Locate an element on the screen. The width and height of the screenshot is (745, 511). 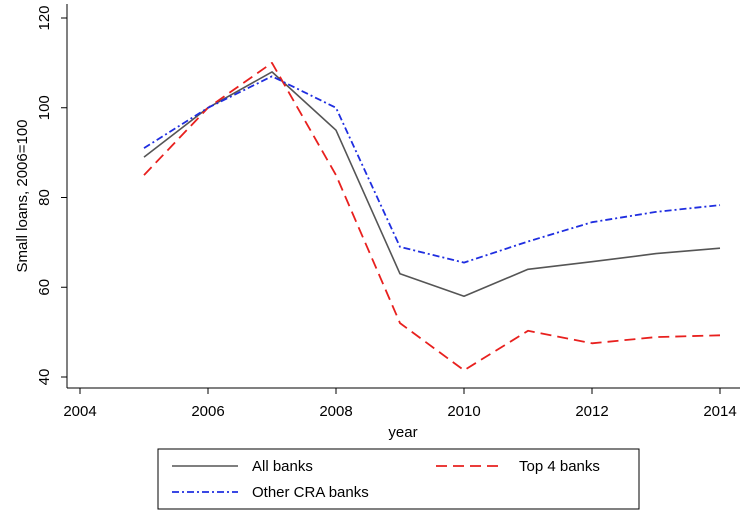
x-tick-label: 2006 is located at coordinates (207, 411).